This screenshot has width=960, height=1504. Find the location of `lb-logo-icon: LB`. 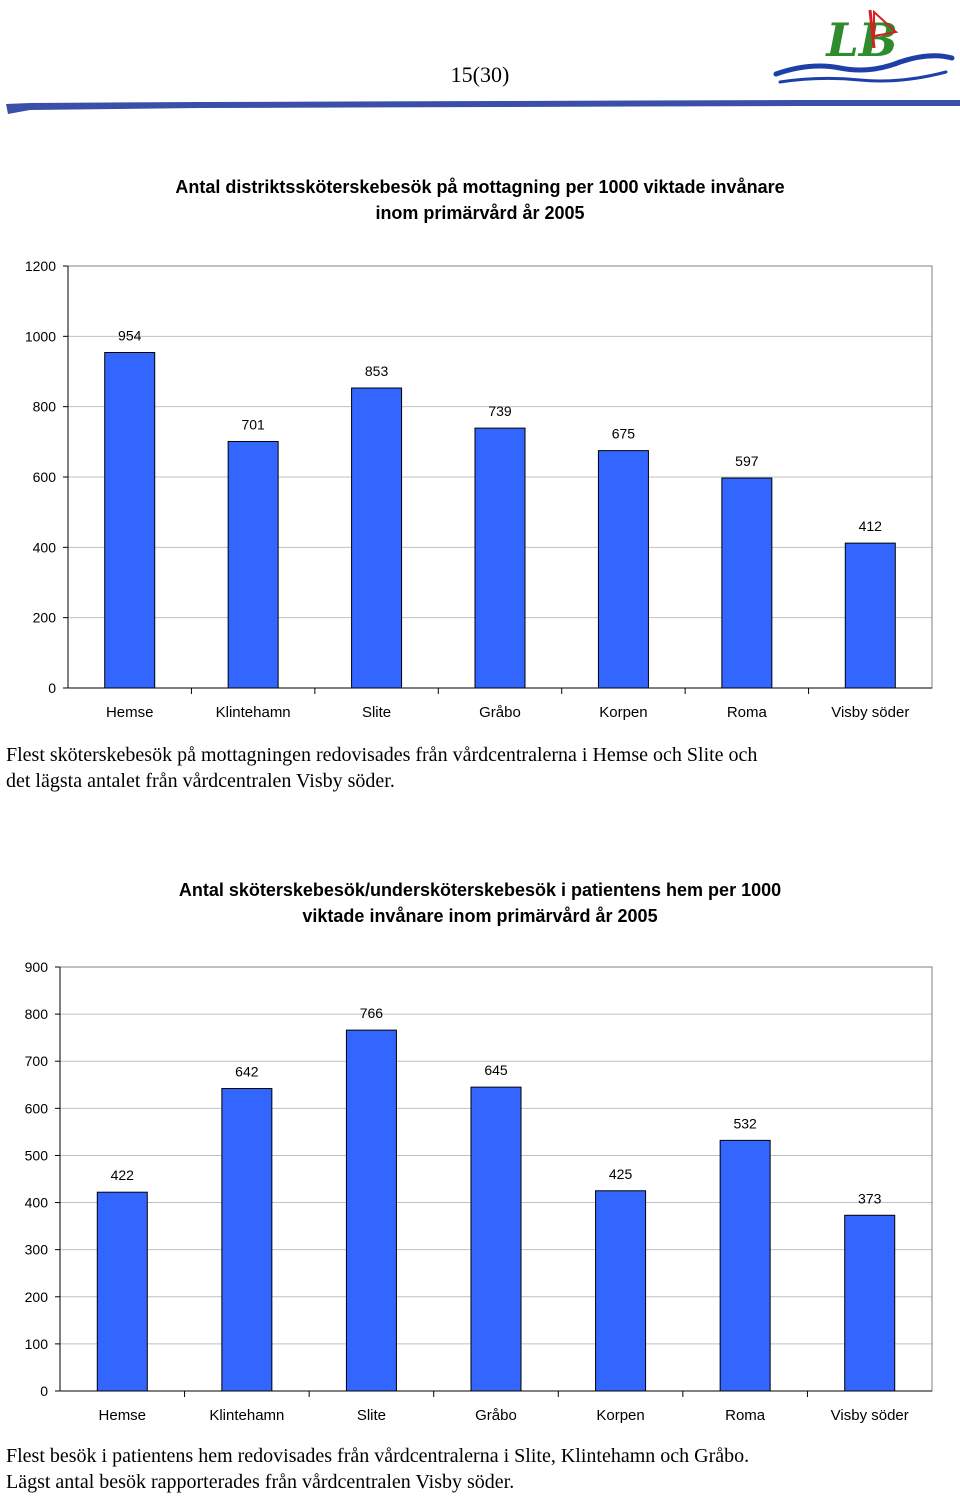

lb-logo-icon: LB is located at coordinates (864, 46).